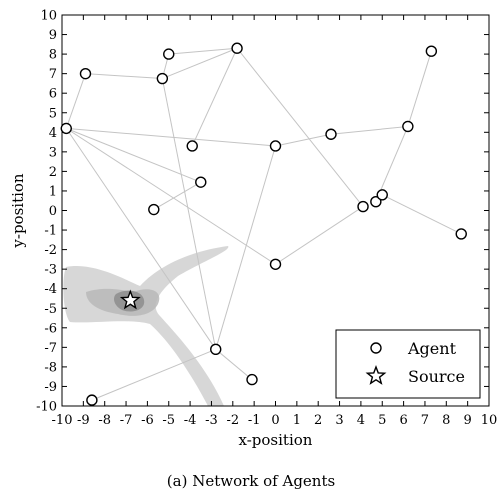 The image size is (502, 495). What do you see at coordinates (376, 375) in the screenshot?
I see `legend-source-marker` at bounding box center [376, 375].